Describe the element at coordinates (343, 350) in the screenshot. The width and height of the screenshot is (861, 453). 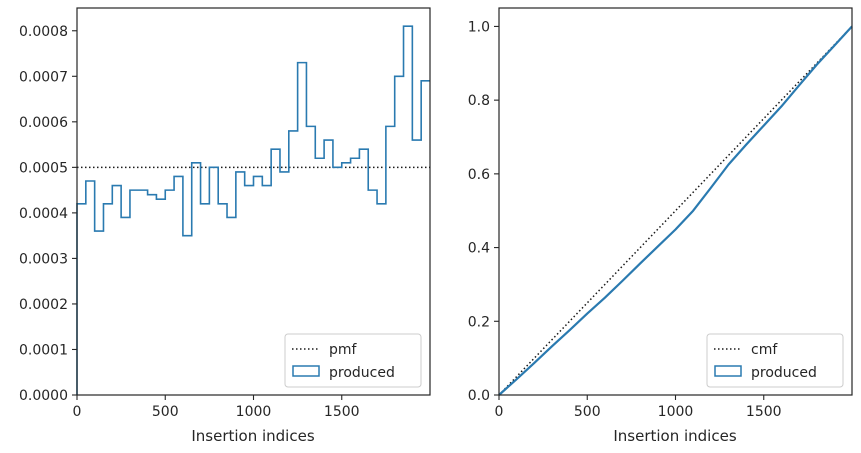
I see `legend-reference-label: pmf` at that location.